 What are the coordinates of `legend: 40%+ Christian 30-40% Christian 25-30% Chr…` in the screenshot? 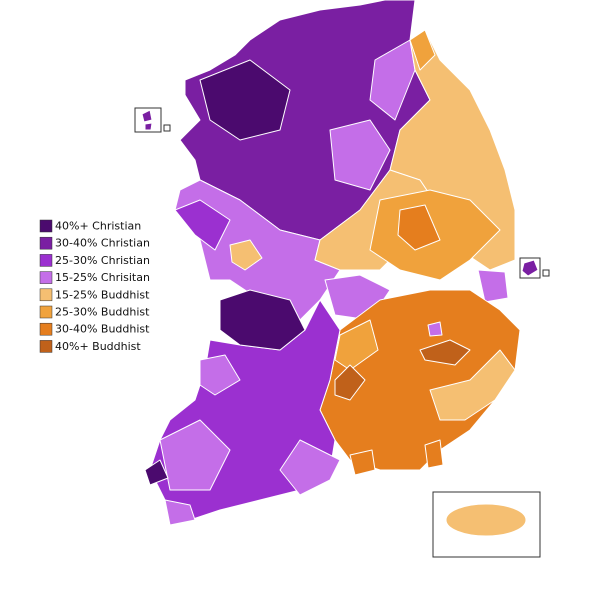 It's located at (94, 286).